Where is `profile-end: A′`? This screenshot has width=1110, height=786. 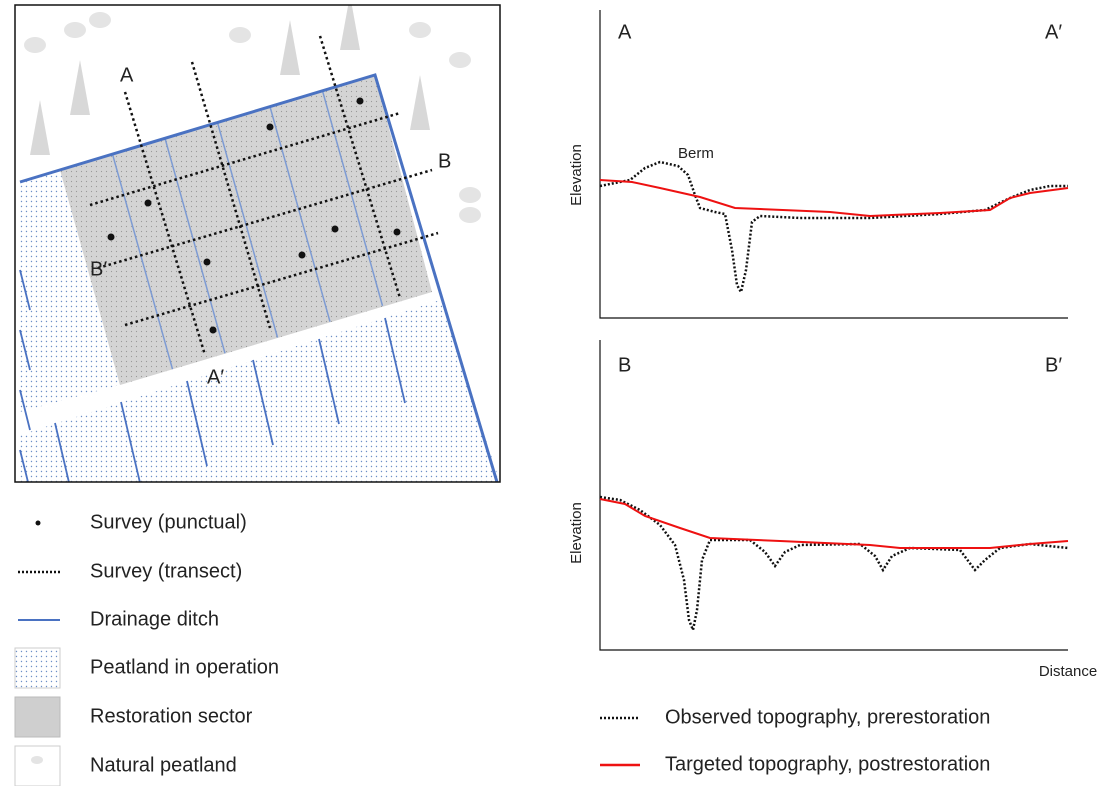 profile-end: A′ is located at coordinates (1053, 32).